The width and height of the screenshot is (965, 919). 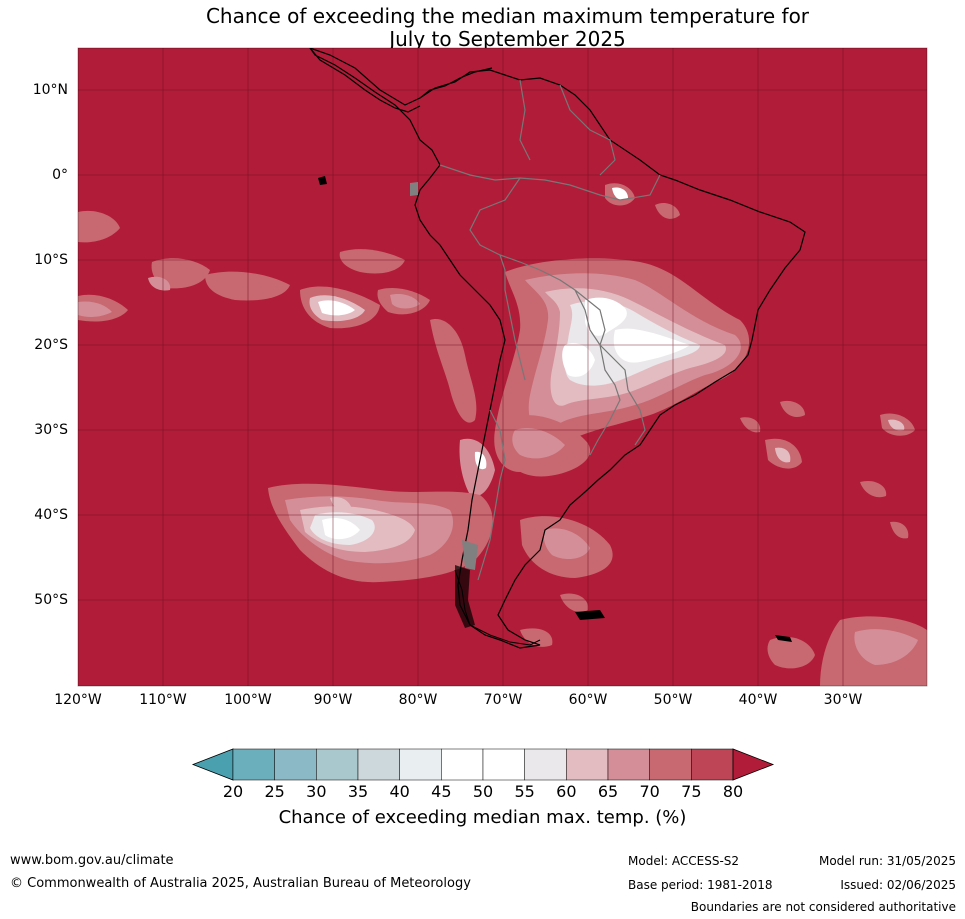 I want to click on colorbar-tick-label: 45, so click(x=441, y=791).